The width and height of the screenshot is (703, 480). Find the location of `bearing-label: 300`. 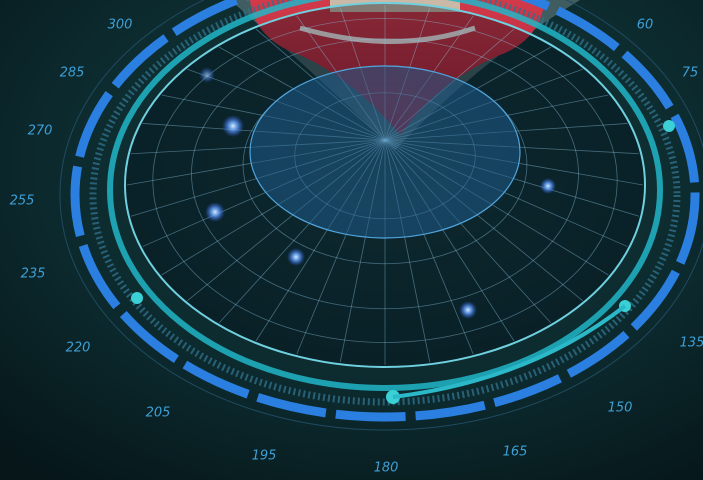

bearing-label: 300 is located at coordinates (120, 25).